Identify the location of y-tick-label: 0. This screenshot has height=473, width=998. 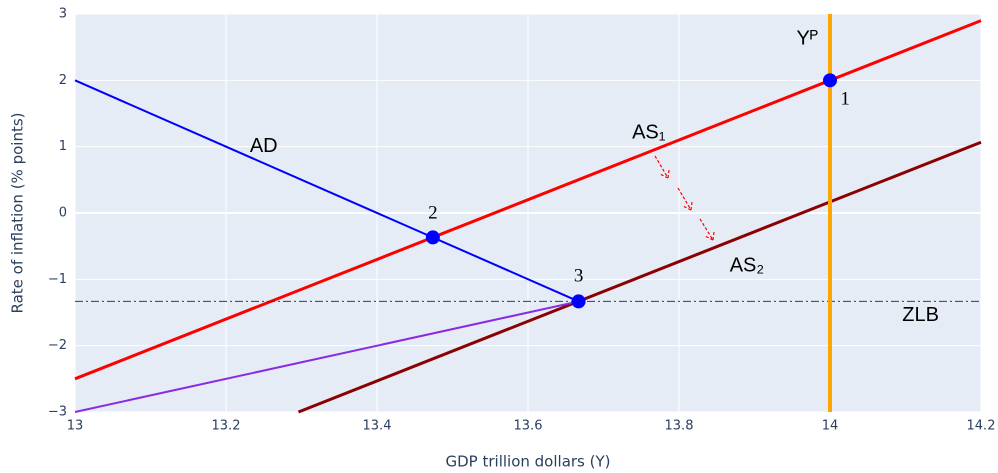
(63, 213).